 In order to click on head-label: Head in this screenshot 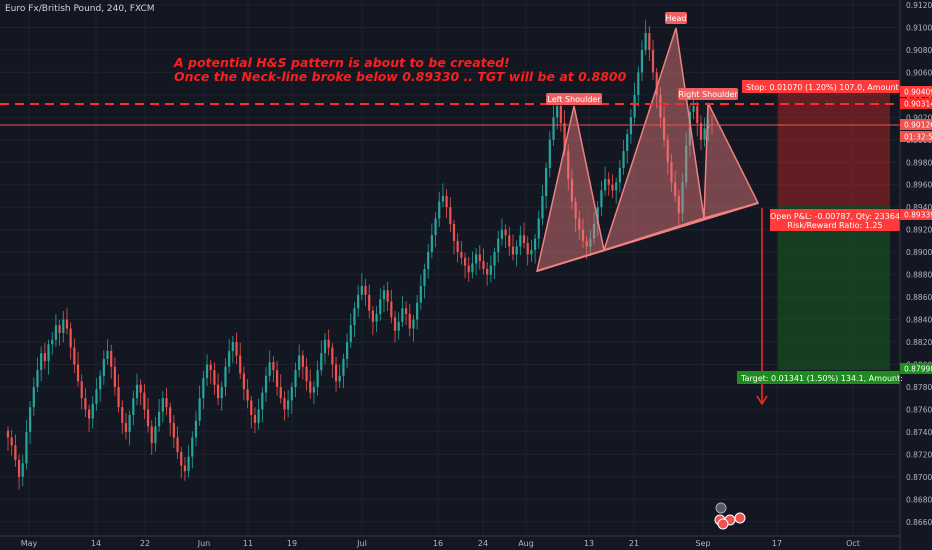, I will do `click(676, 18)`.